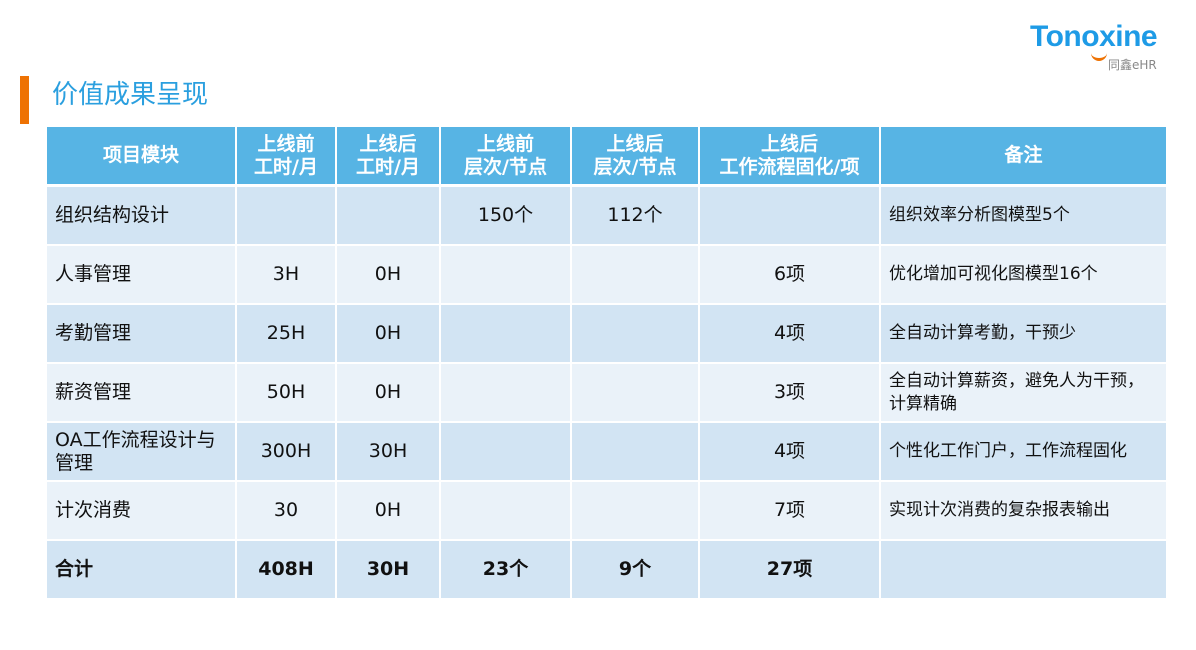  Describe the element at coordinates (24, 100) in the screenshot. I see `accent-bar` at that location.